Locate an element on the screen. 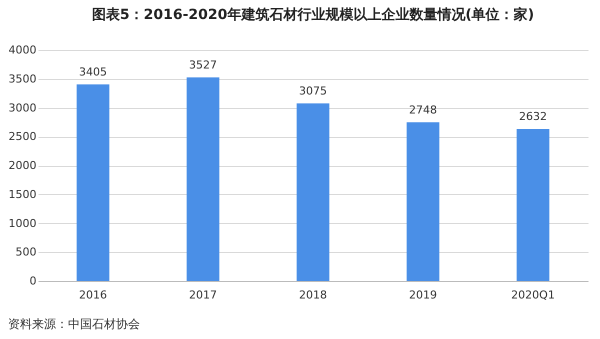  x-tick-label: 2020Q1 is located at coordinates (533, 295).